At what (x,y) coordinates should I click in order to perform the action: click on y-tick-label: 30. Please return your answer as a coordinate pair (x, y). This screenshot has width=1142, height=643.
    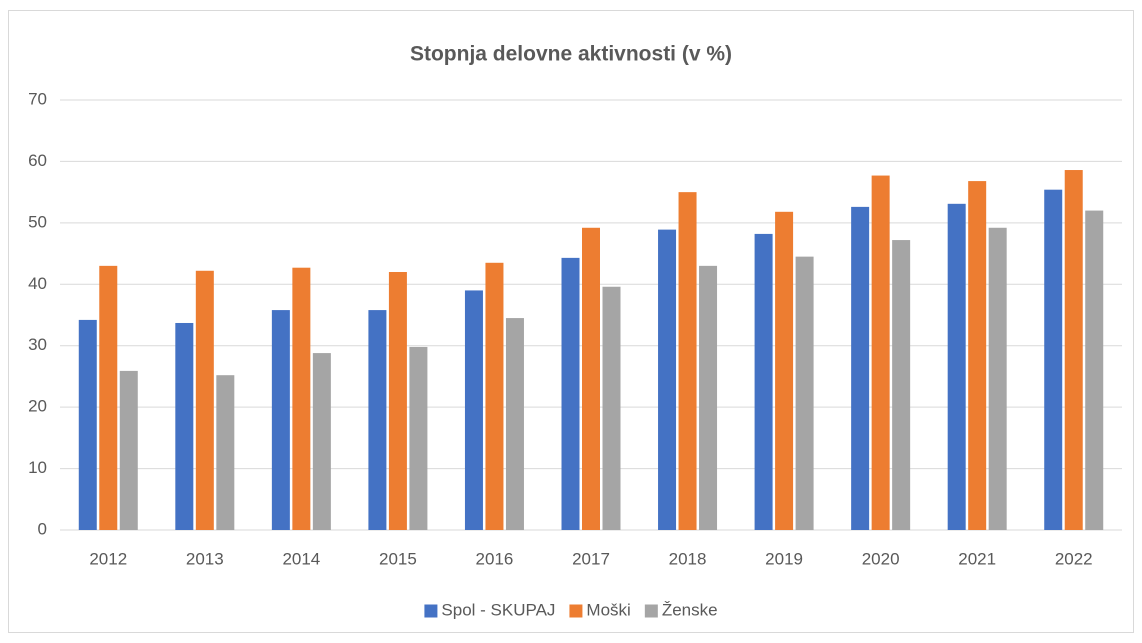
    Looking at the image, I should click on (37, 344).